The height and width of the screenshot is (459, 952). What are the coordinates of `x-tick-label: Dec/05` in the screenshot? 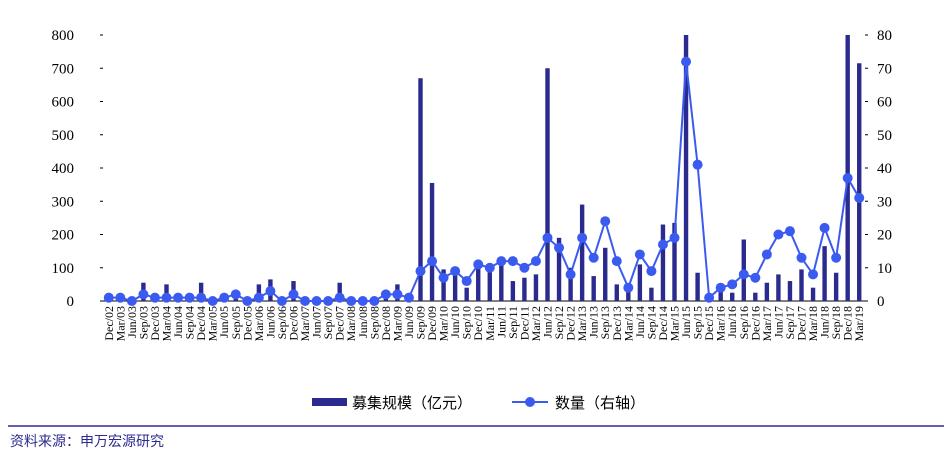 It's located at (247, 323).